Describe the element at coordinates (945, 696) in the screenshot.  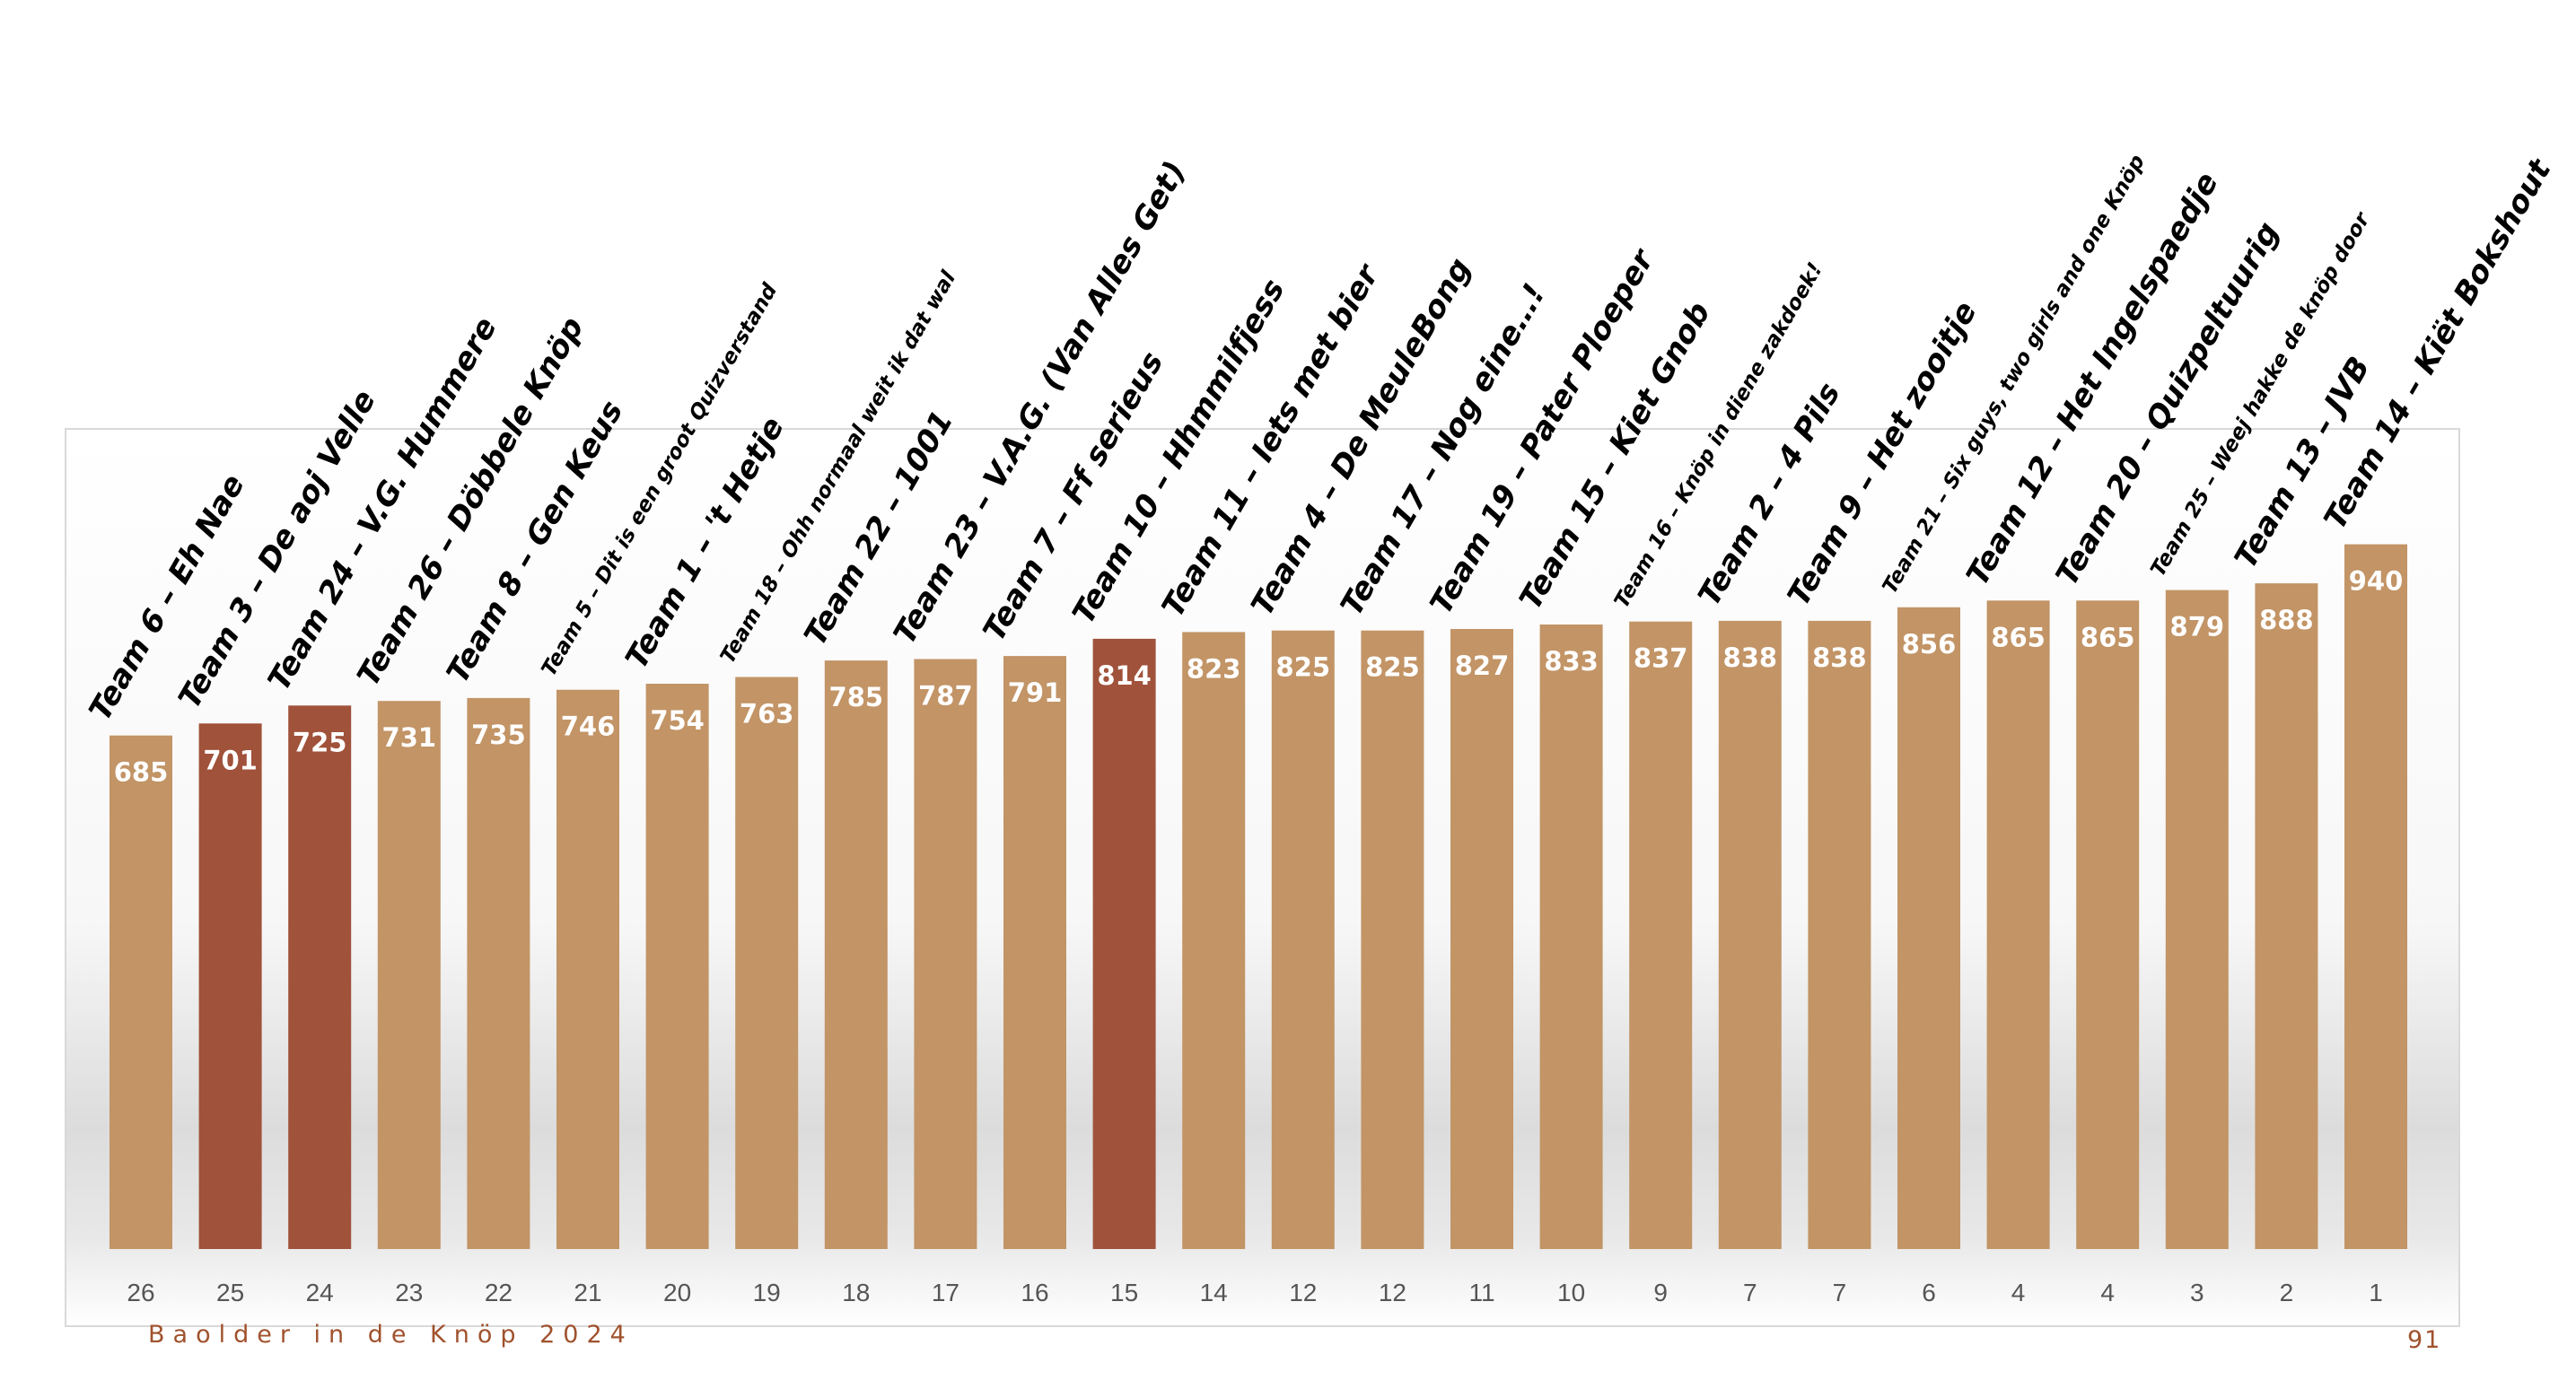
I see `bar-value-label: 787` at that location.